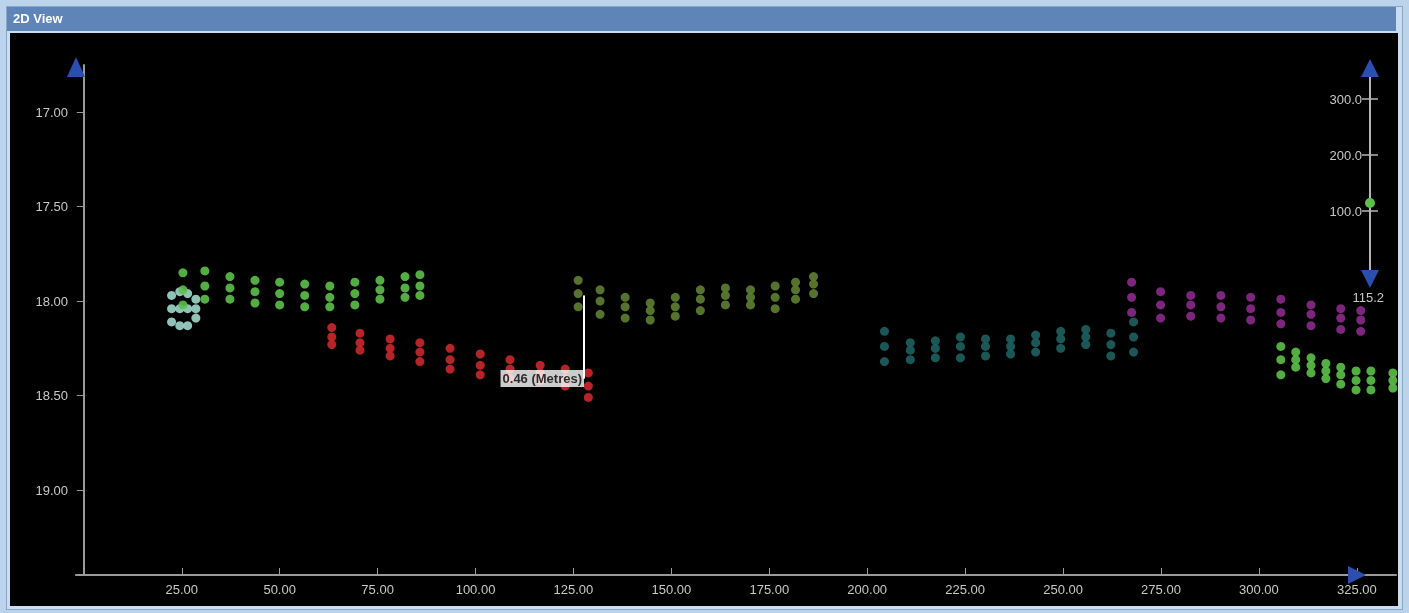  What do you see at coordinates (51, 490) in the screenshot?
I see `y-tick-label: 19.00` at bounding box center [51, 490].